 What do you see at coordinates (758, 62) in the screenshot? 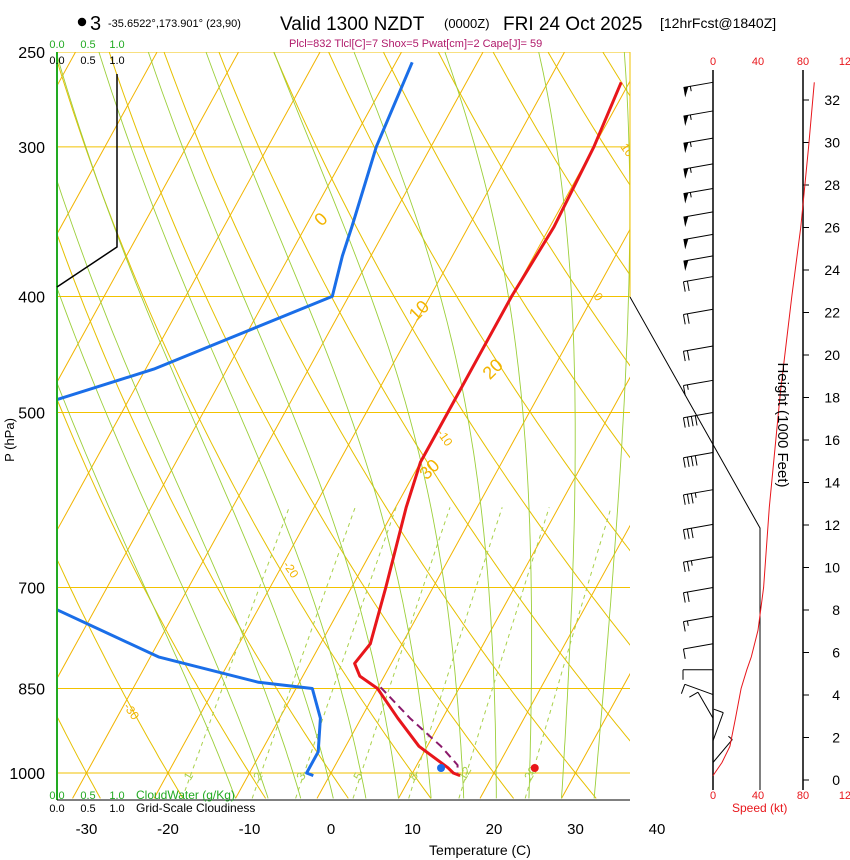
I see `speed-scale-top: 40` at bounding box center [758, 62].